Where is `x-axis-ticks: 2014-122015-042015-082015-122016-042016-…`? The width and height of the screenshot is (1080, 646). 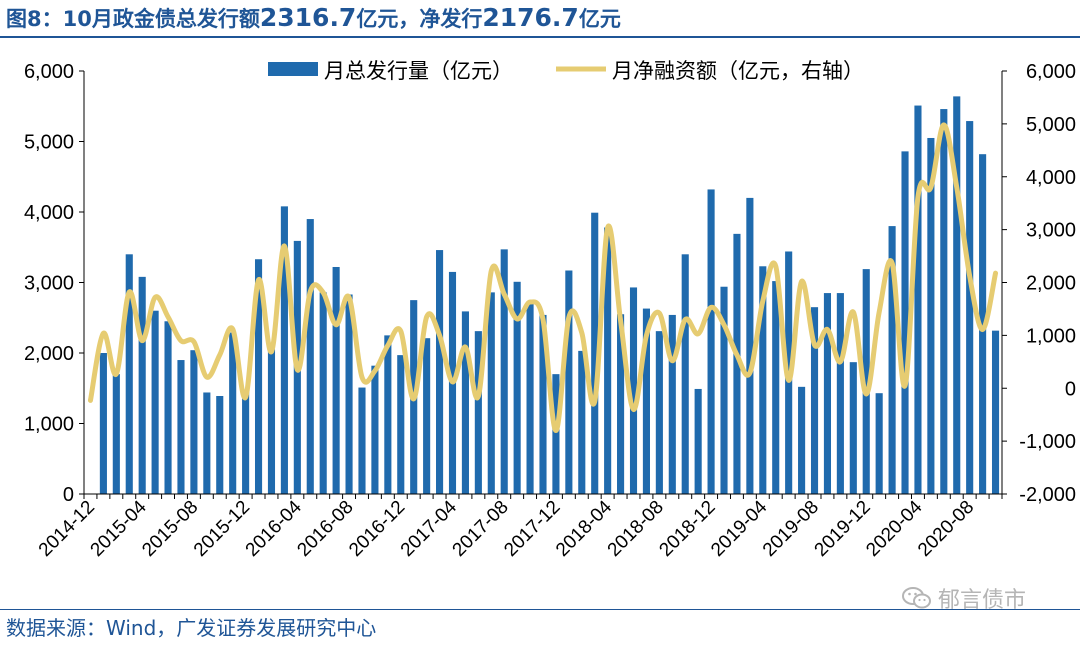
x-axis-ticks: 2014-122015-042015-082015-122016-042016-… is located at coordinates (519, 527).